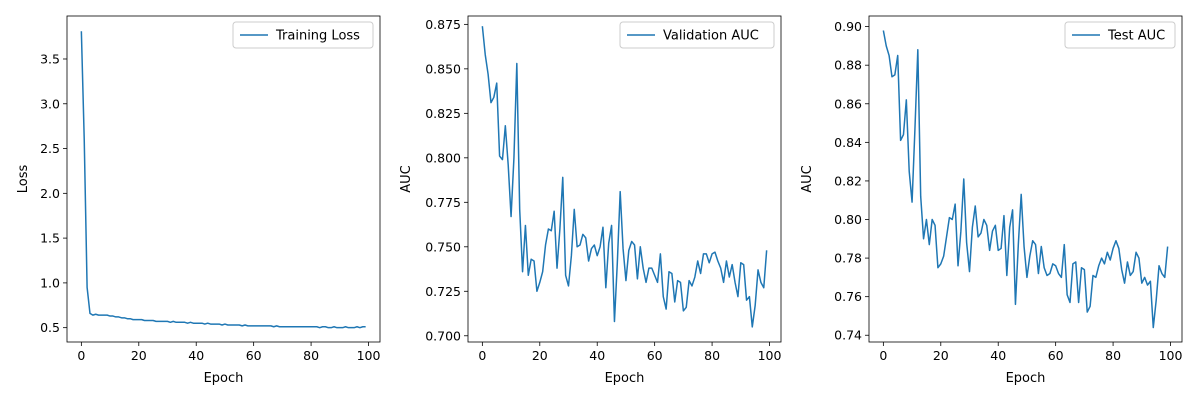 The height and width of the screenshot is (400, 1200). Describe the element at coordinates (443, 291) in the screenshot. I see `y-tick-label: 0.725` at that location.